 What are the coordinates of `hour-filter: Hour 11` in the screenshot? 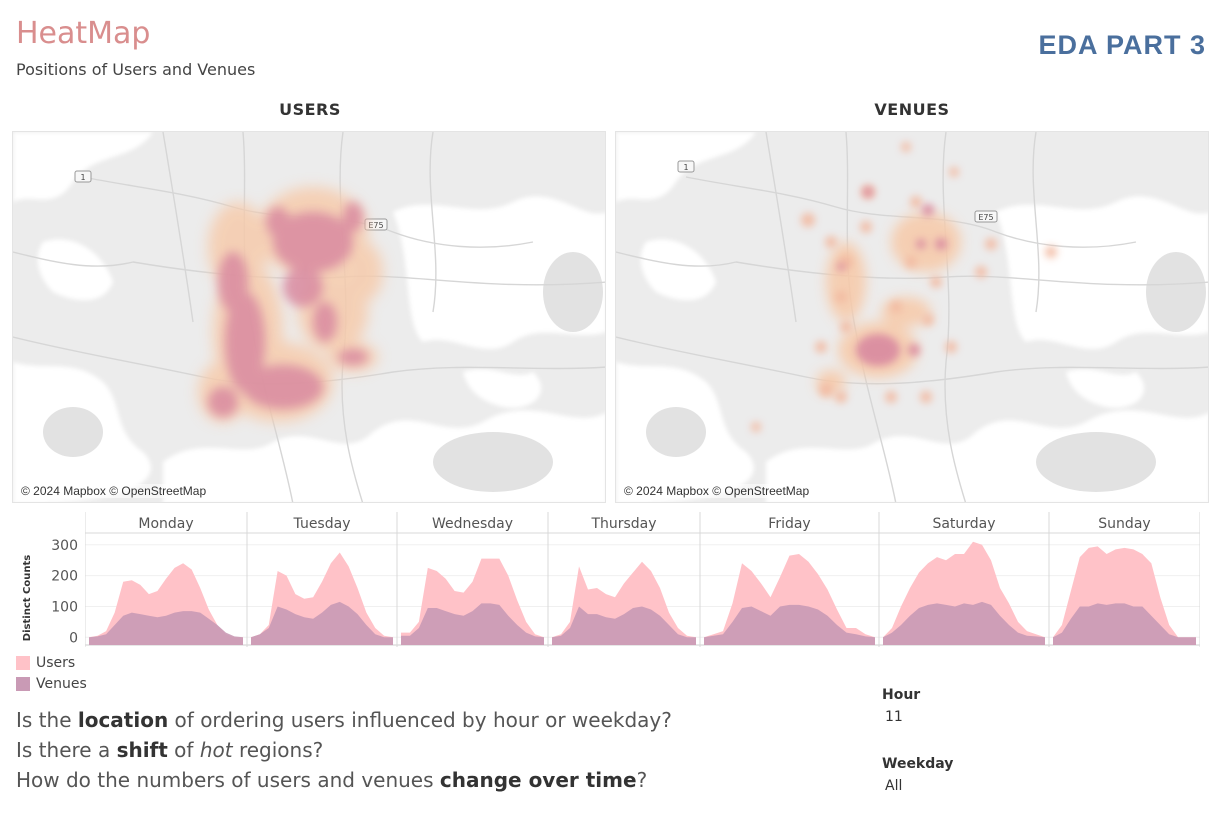 It's located at (901, 706).